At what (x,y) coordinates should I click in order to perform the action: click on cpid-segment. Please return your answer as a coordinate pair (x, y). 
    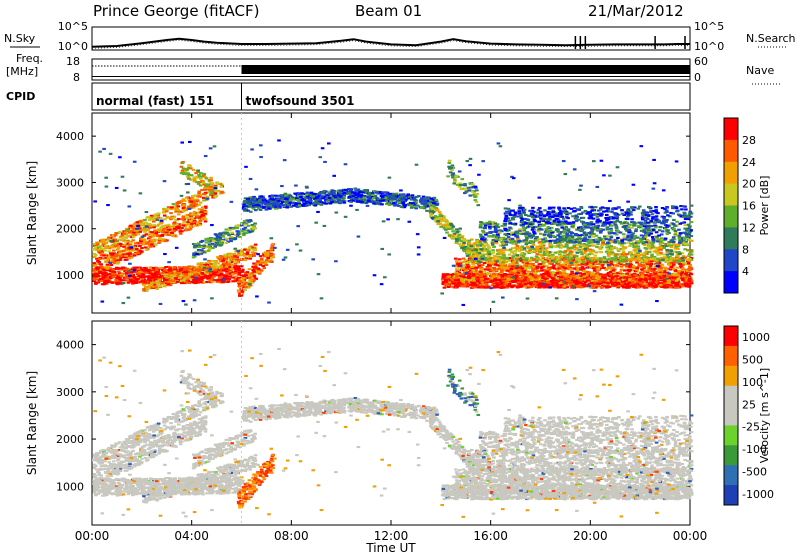
    Looking at the image, I should click on (466, 96).